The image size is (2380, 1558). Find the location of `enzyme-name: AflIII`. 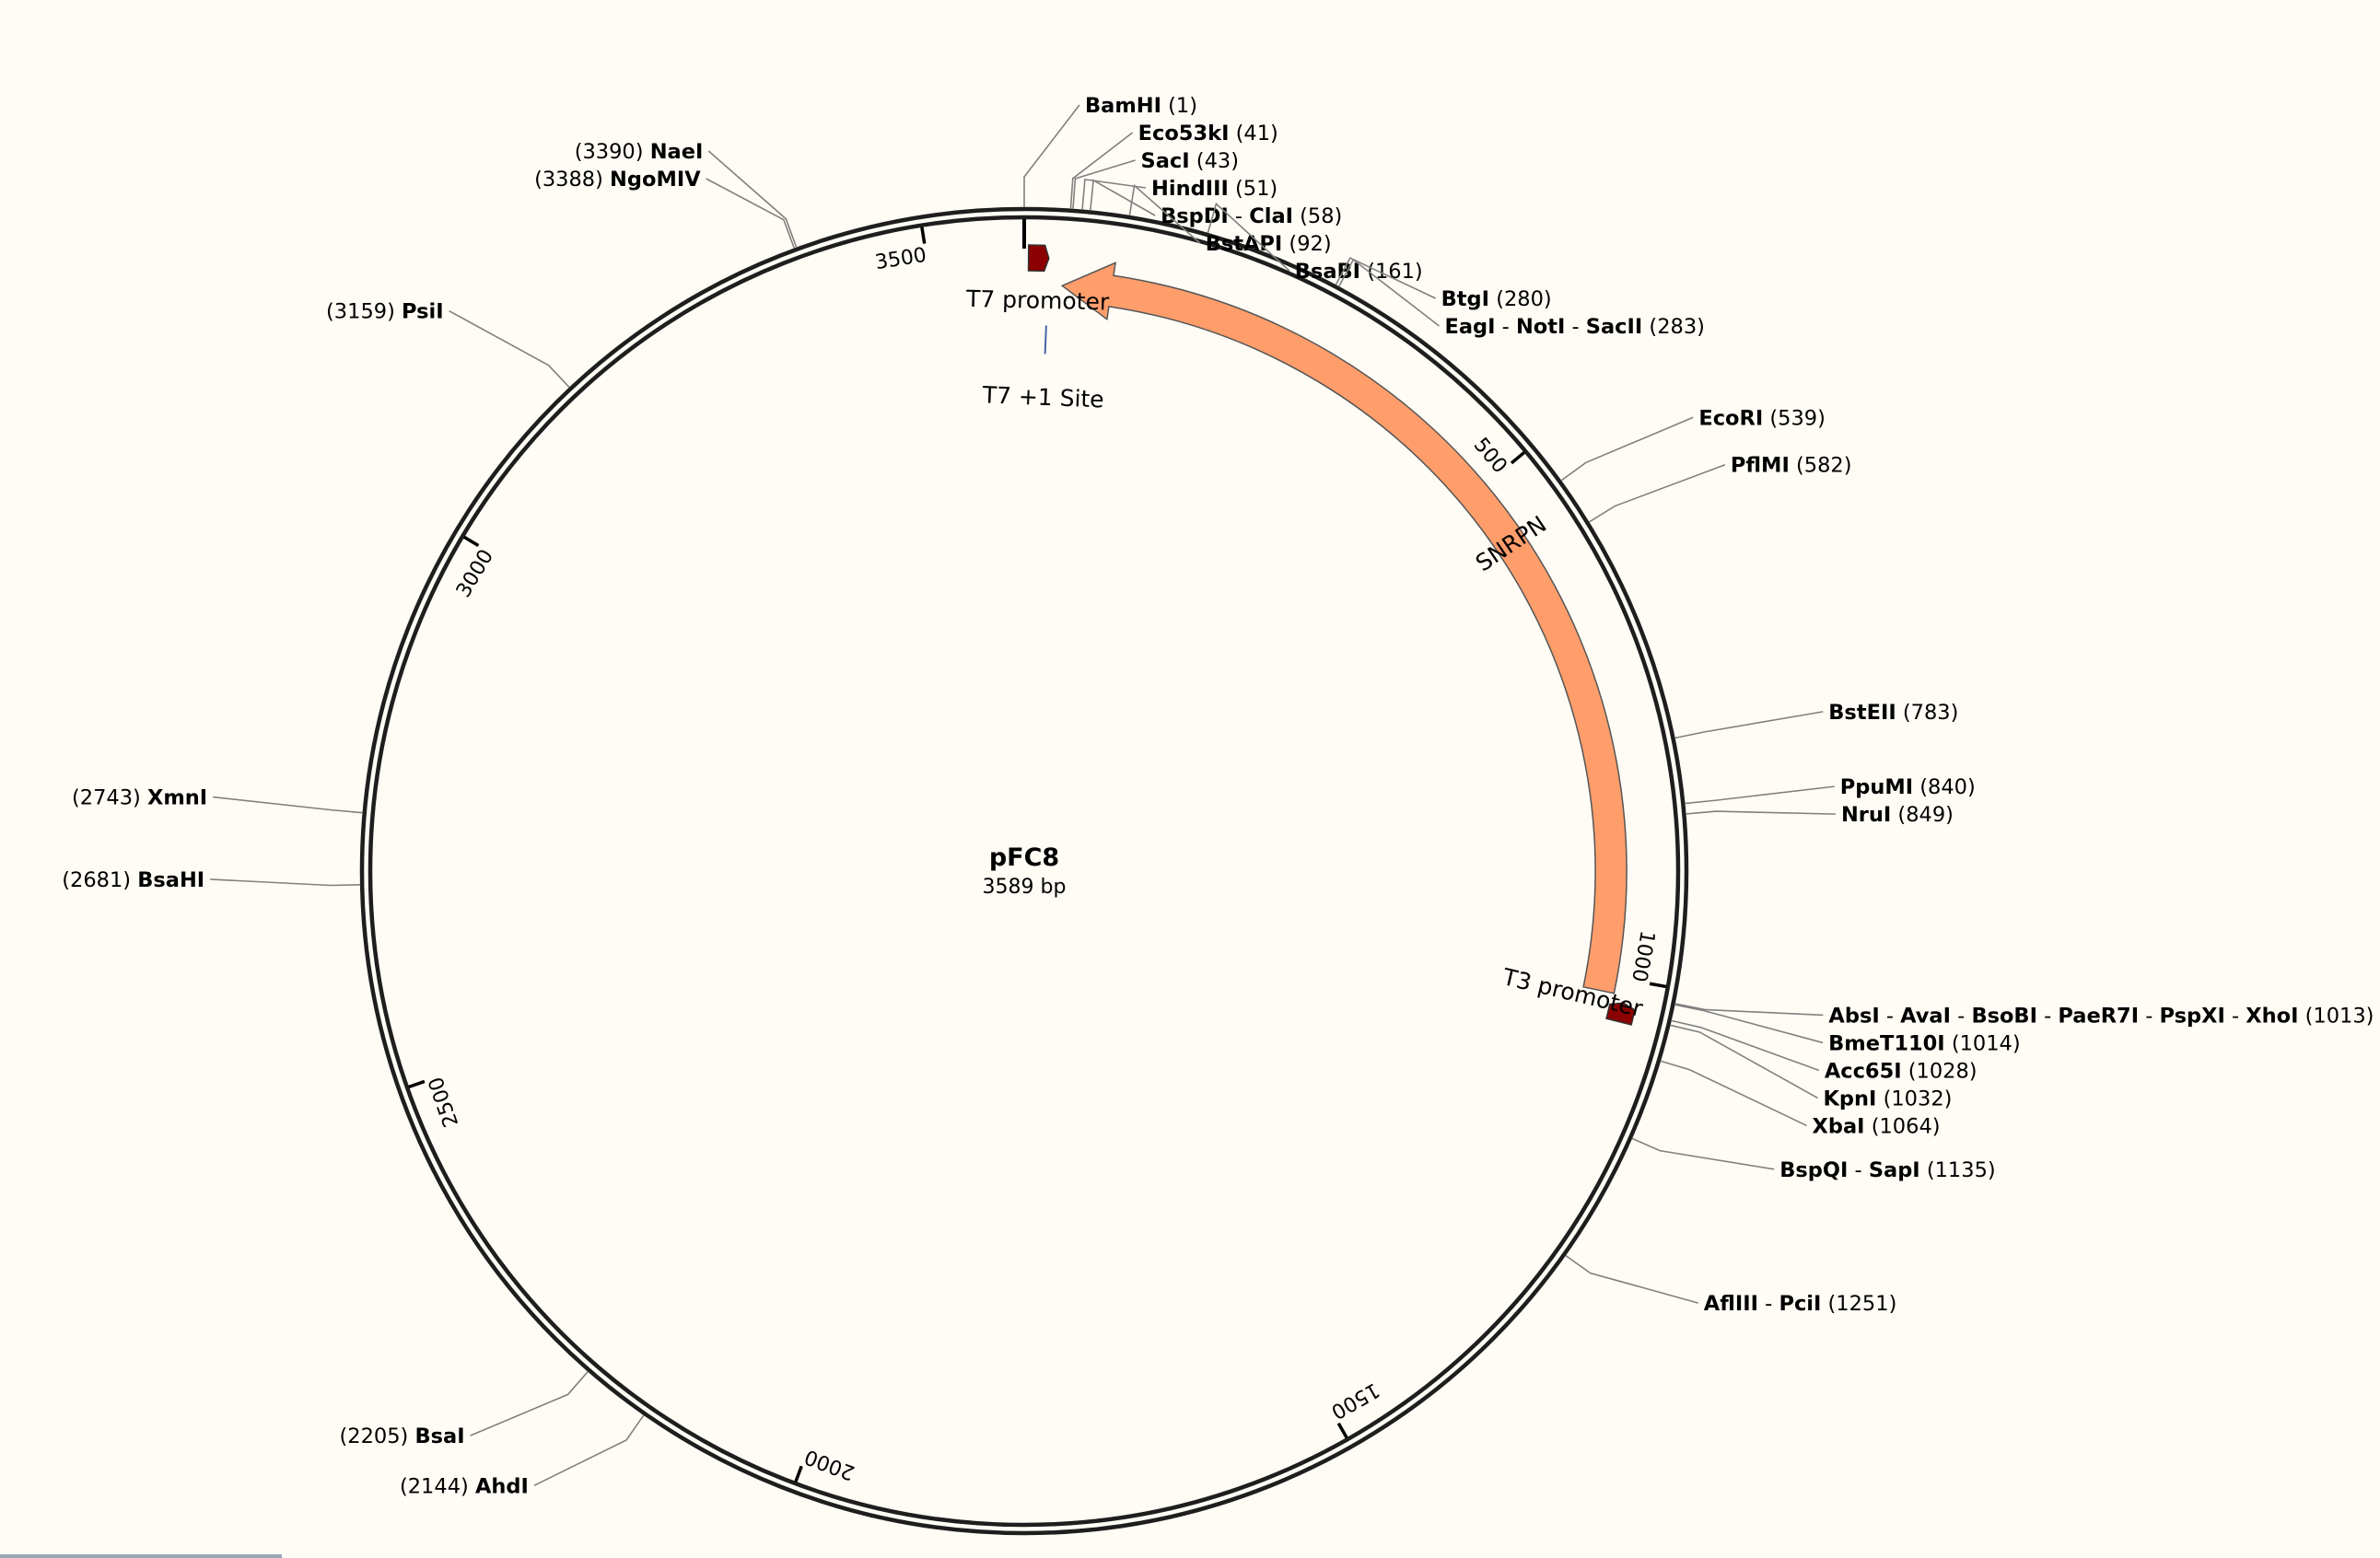

enzyme-name: AflIII is located at coordinates (1731, 1304).